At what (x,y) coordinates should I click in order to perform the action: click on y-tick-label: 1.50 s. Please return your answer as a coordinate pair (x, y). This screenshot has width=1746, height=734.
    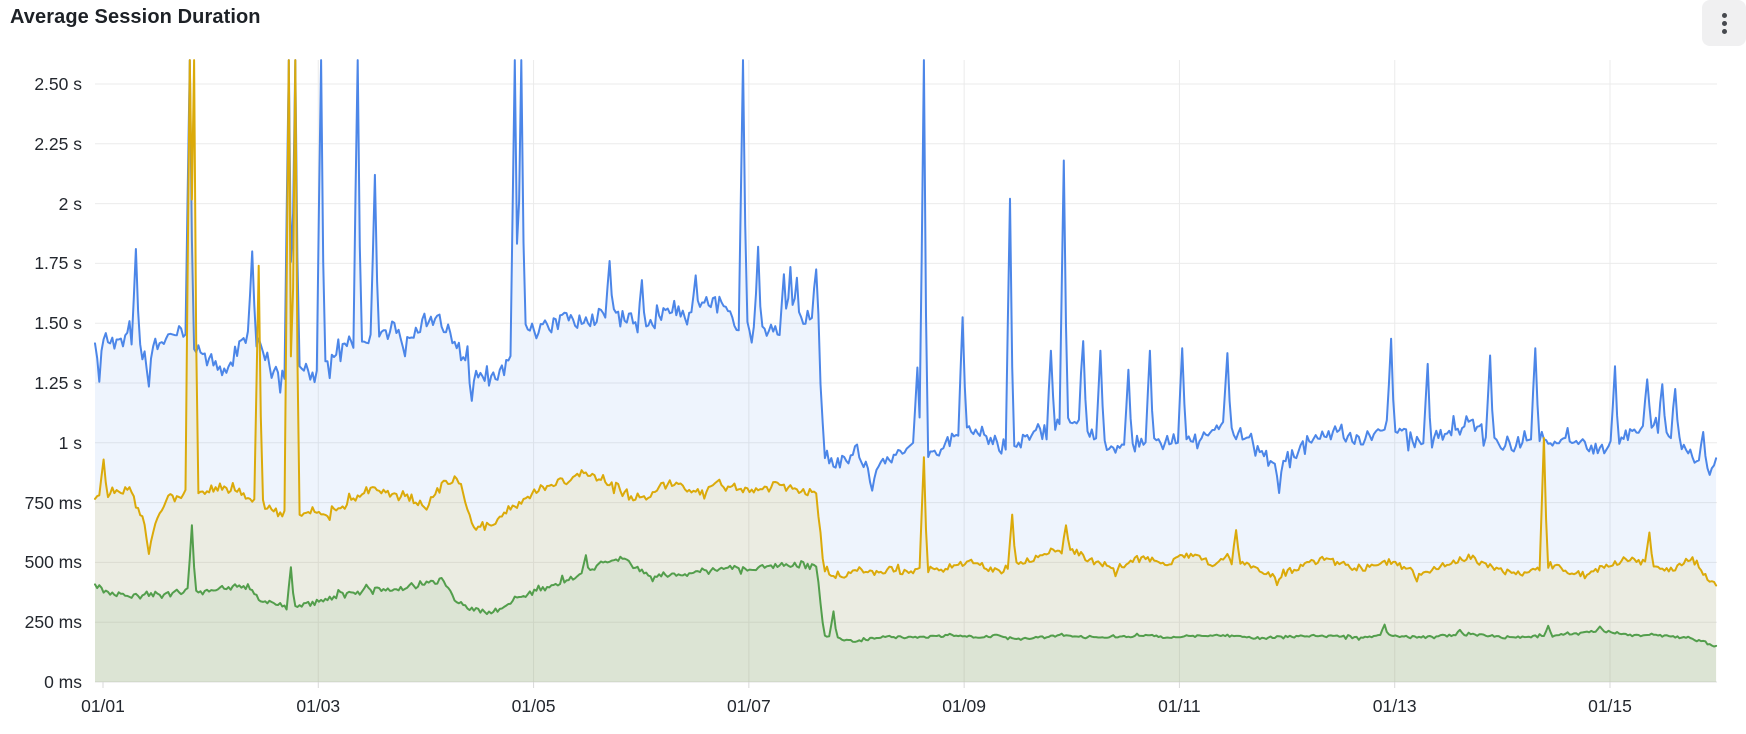
    Looking at the image, I should click on (58, 323).